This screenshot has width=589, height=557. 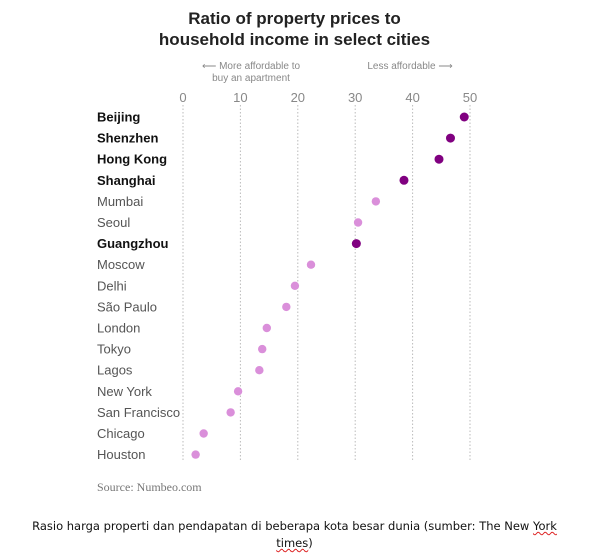 I want to click on chart-source: Source: Numbeo.com, so click(x=149, y=487).